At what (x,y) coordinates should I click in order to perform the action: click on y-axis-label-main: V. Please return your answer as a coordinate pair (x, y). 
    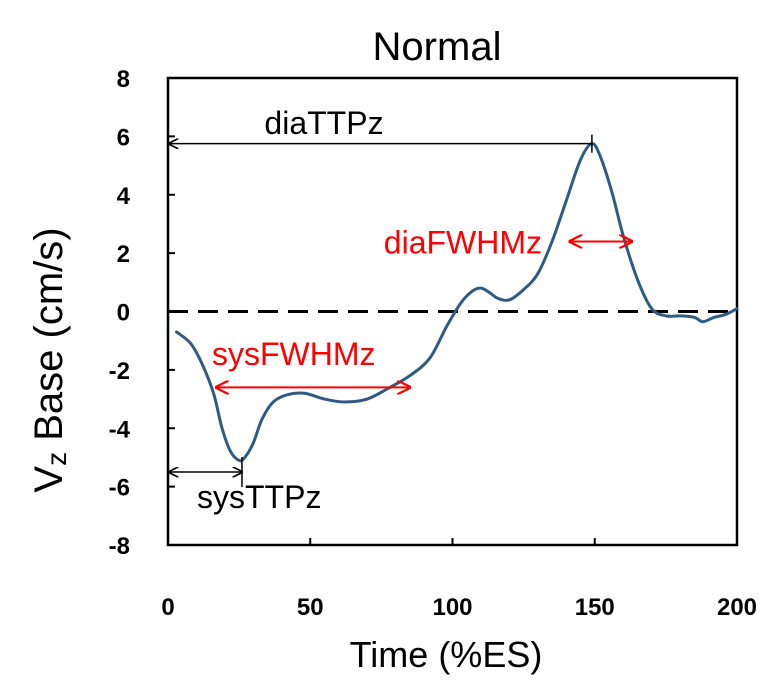
    Looking at the image, I should click on (49, 479).